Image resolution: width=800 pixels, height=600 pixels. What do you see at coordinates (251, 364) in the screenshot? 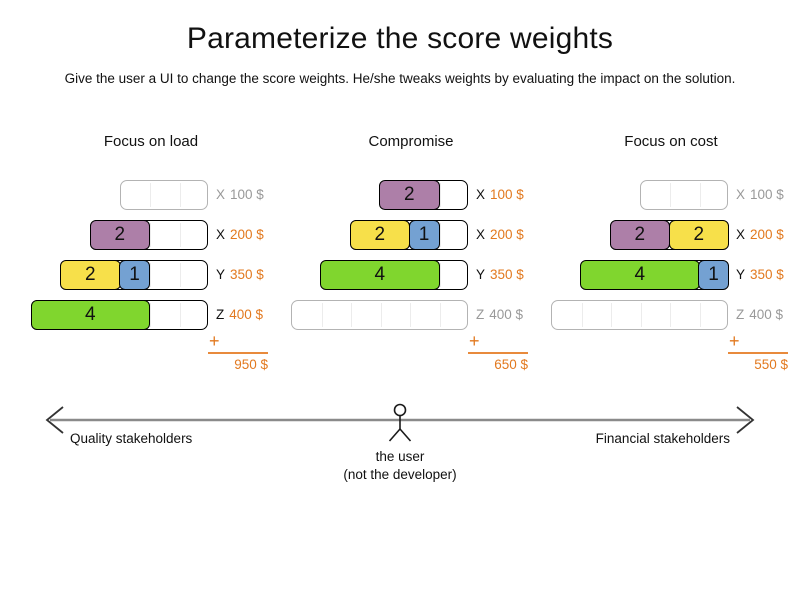
I see `sum-total: 950 $` at bounding box center [251, 364].